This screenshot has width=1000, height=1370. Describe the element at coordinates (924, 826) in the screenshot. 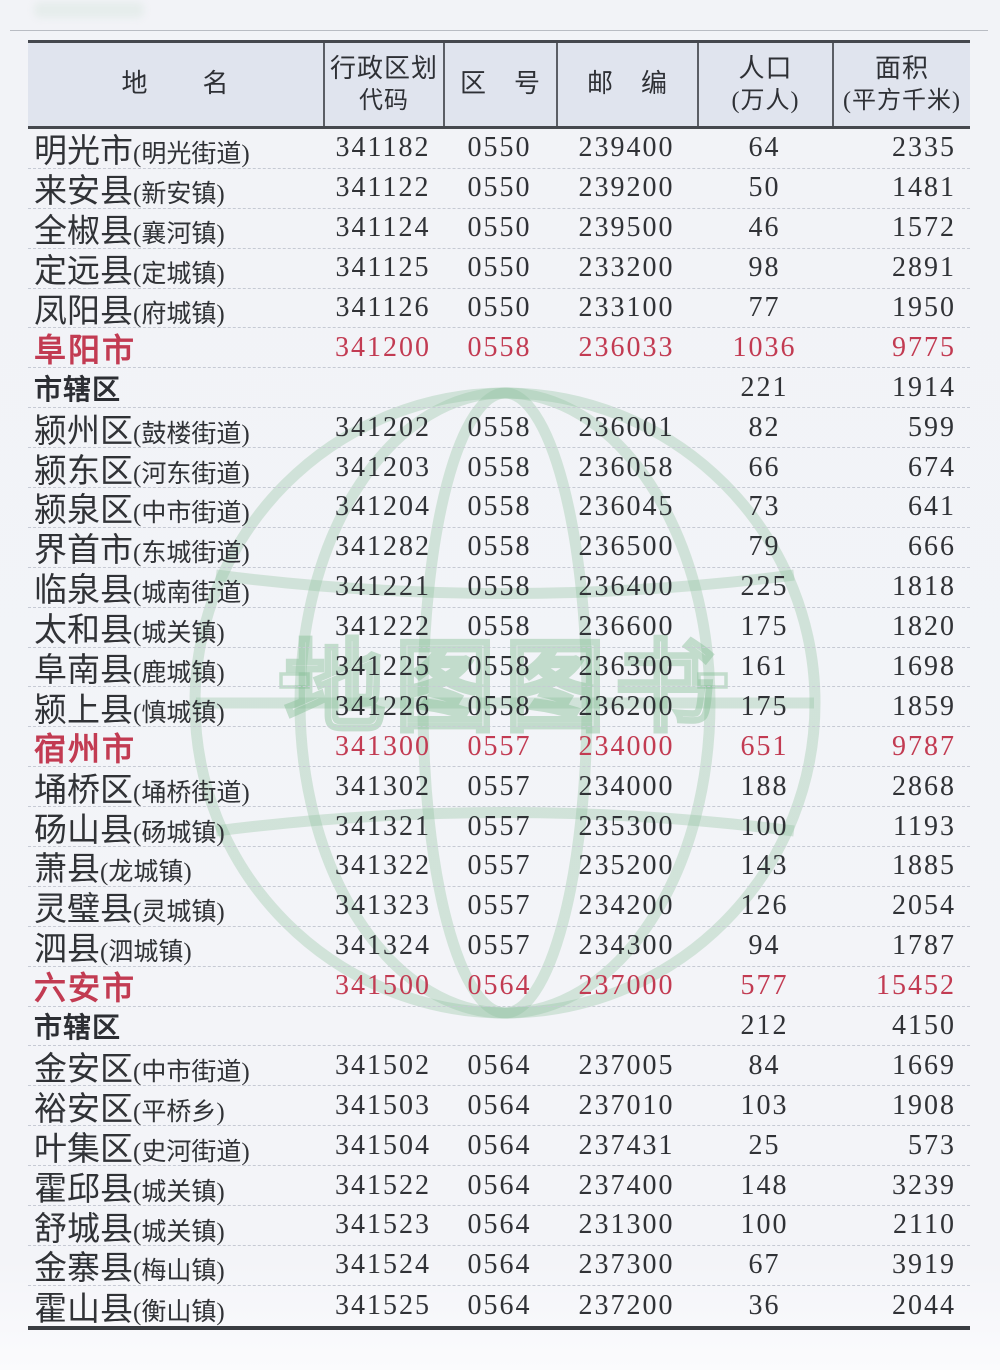

I see `land-area: 1193` at that location.